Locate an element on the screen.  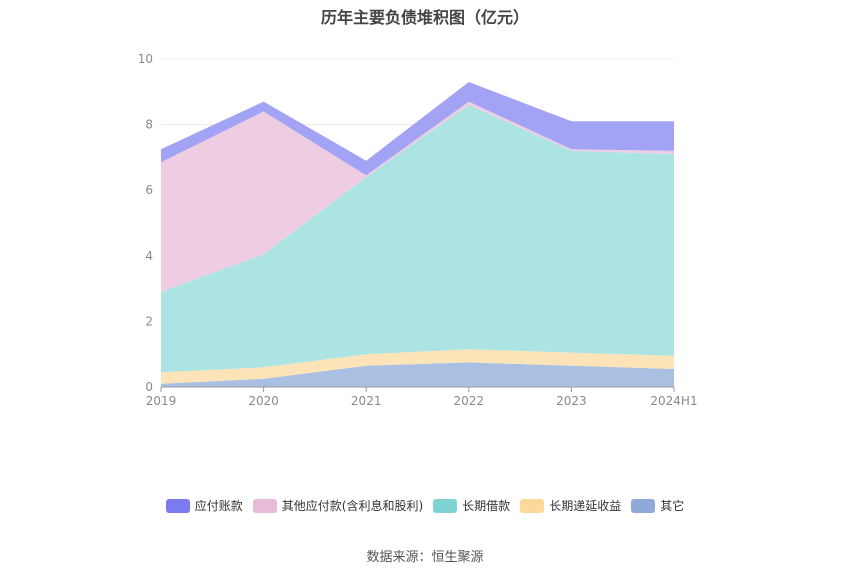
legend-label: 长期借款 is located at coordinates (486, 506).